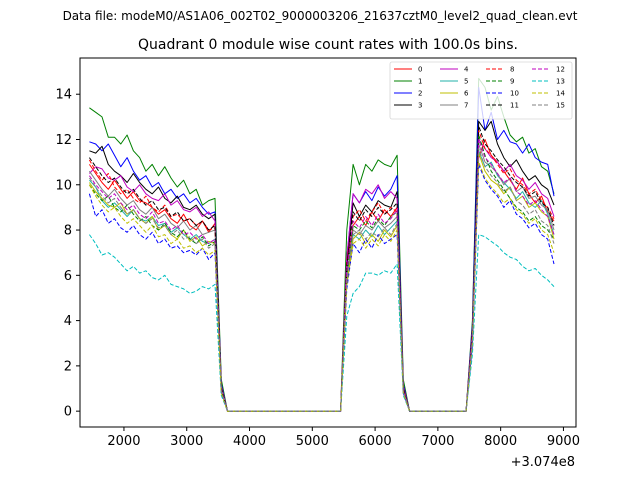 The image size is (640, 480). What do you see at coordinates (420, 106) in the screenshot?
I see `legend-label-3: 3` at bounding box center [420, 106].